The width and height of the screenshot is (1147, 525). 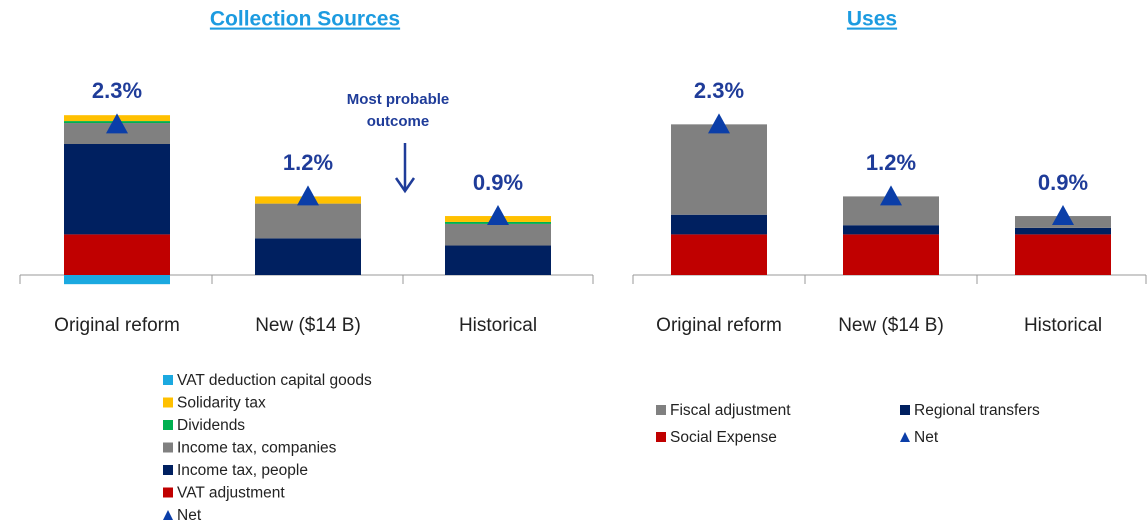 I want to click on legend-label: VAT deduction capital goods, so click(x=274, y=380).